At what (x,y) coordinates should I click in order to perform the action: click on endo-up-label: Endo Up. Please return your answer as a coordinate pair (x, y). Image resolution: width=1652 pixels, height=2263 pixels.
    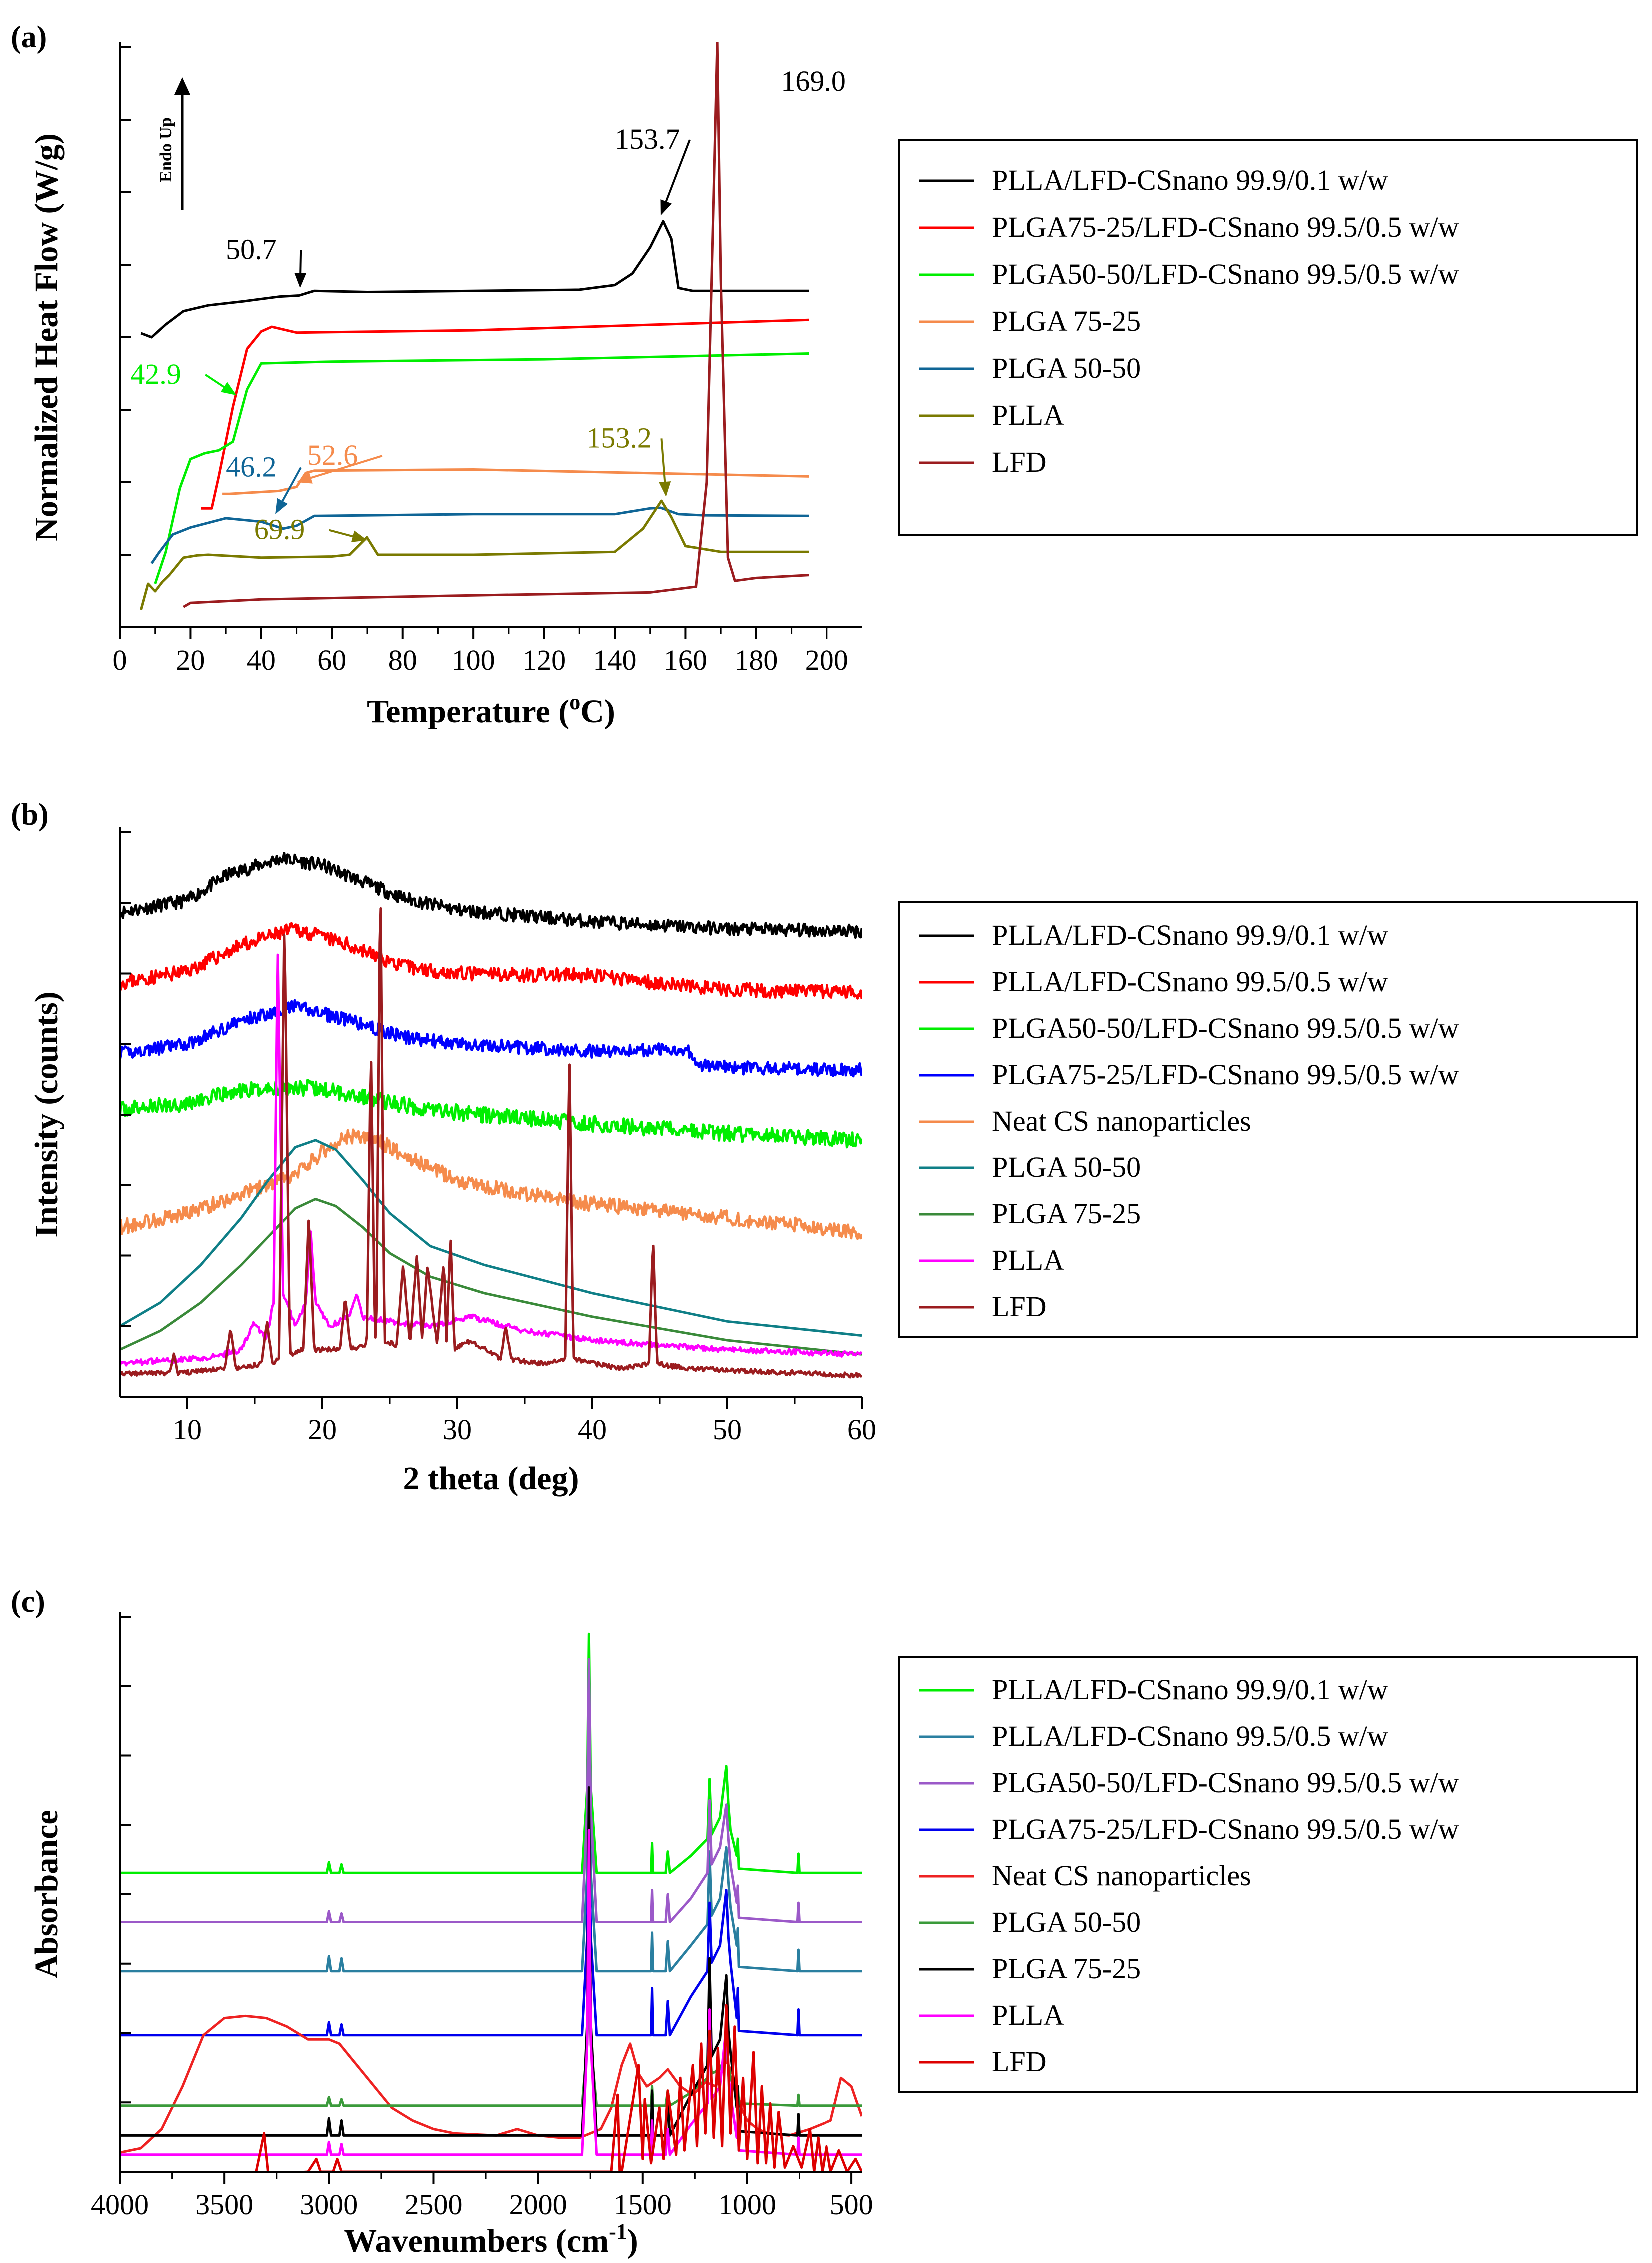
    Looking at the image, I should click on (166, 149).